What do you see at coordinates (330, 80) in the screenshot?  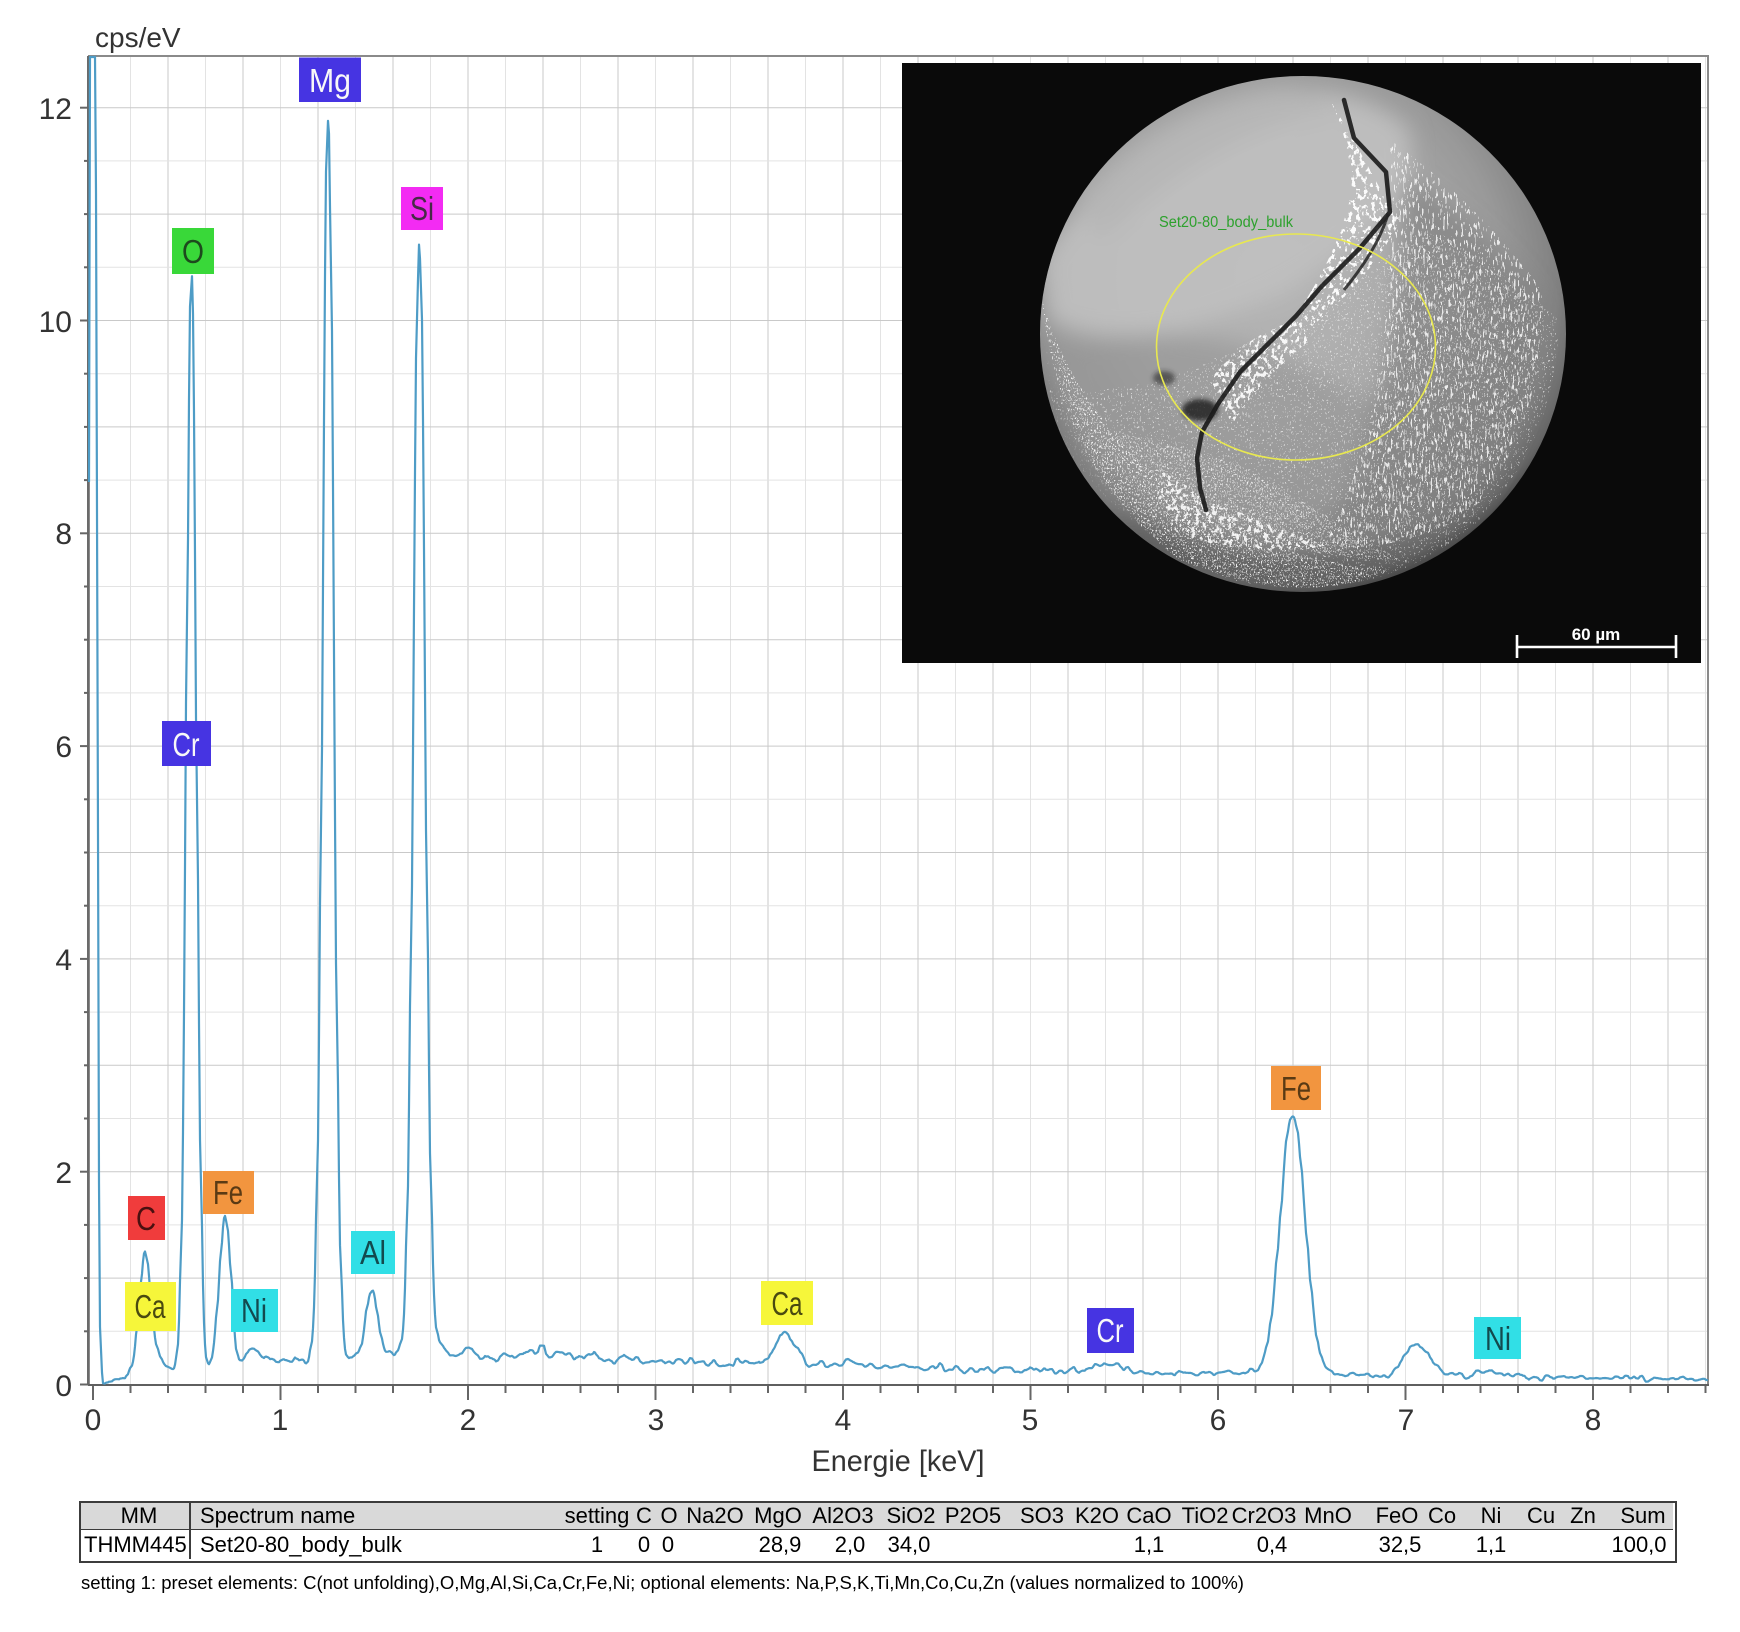 I see `svg-text: Mg` at bounding box center [330, 80].